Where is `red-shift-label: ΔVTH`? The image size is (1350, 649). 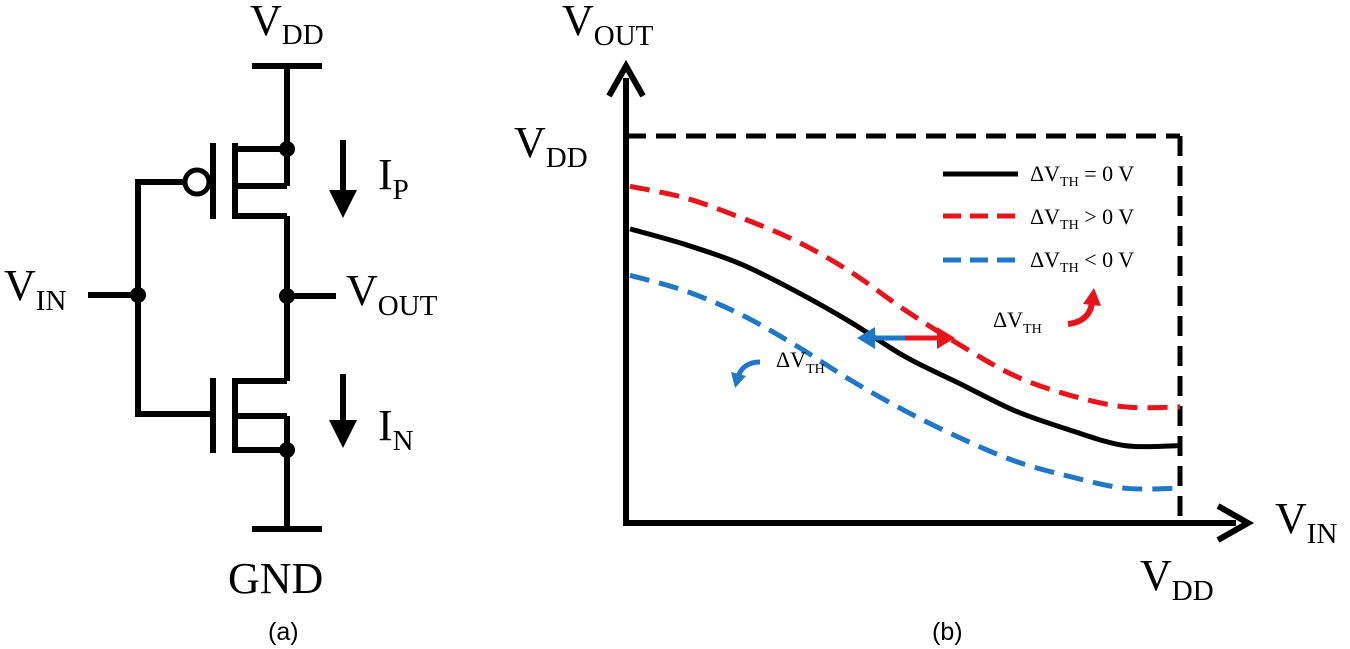
red-shift-label: ΔVTH is located at coordinates (1017, 322).